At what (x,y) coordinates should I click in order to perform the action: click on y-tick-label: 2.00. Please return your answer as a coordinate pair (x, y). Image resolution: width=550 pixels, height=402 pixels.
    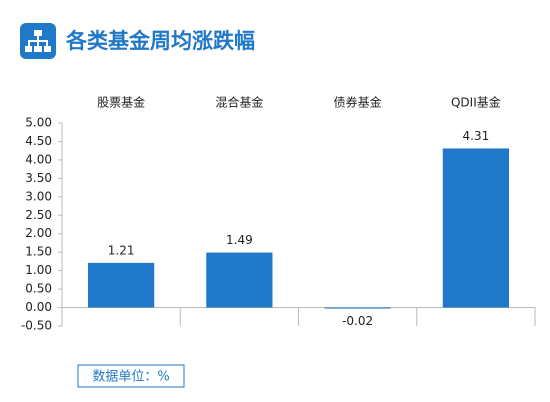
    Looking at the image, I should click on (38, 233).